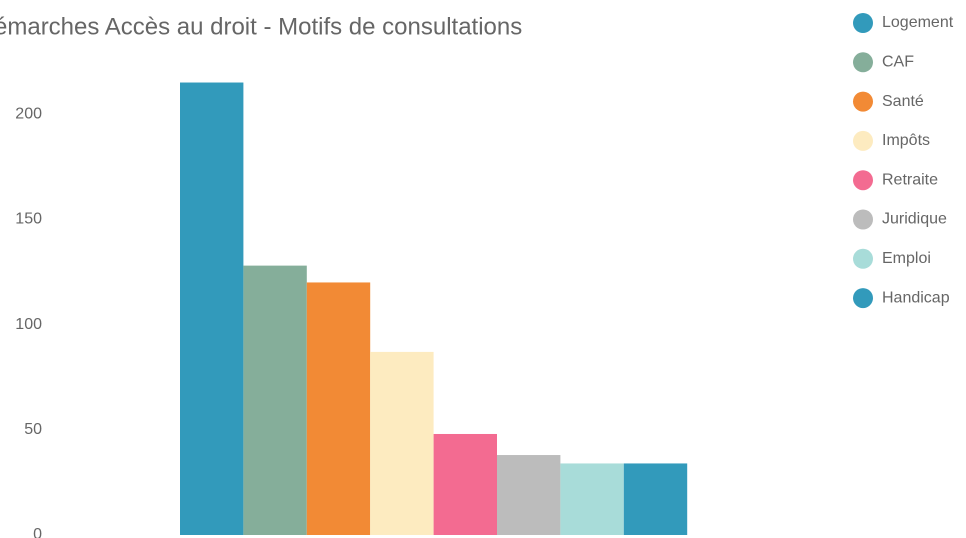  What do you see at coordinates (906, 140) in the screenshot?
I see `legend-label: Impôts` at bounding box center [906, 140].